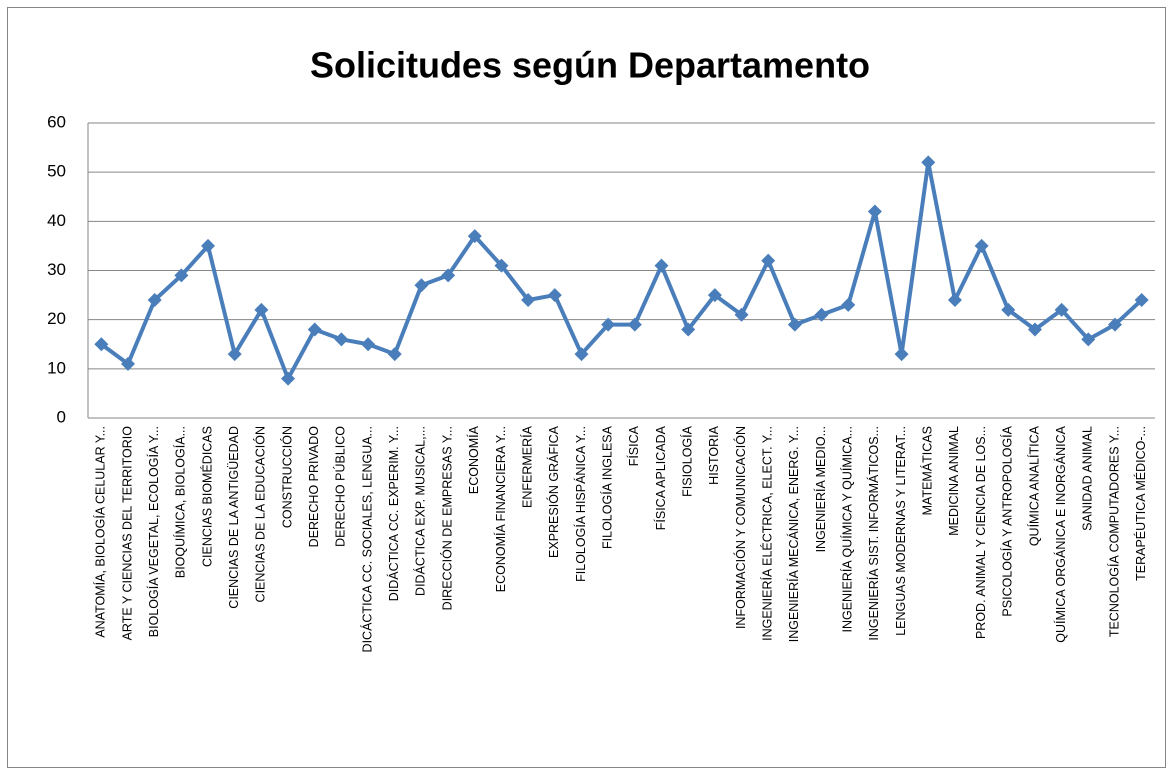 The width and height of the screenshot is (1174, 781). Describe the element at coordinates (1088, 478) in the screenshot. I see `x-tick-label: SANIDAD ANIMAL` at that location.